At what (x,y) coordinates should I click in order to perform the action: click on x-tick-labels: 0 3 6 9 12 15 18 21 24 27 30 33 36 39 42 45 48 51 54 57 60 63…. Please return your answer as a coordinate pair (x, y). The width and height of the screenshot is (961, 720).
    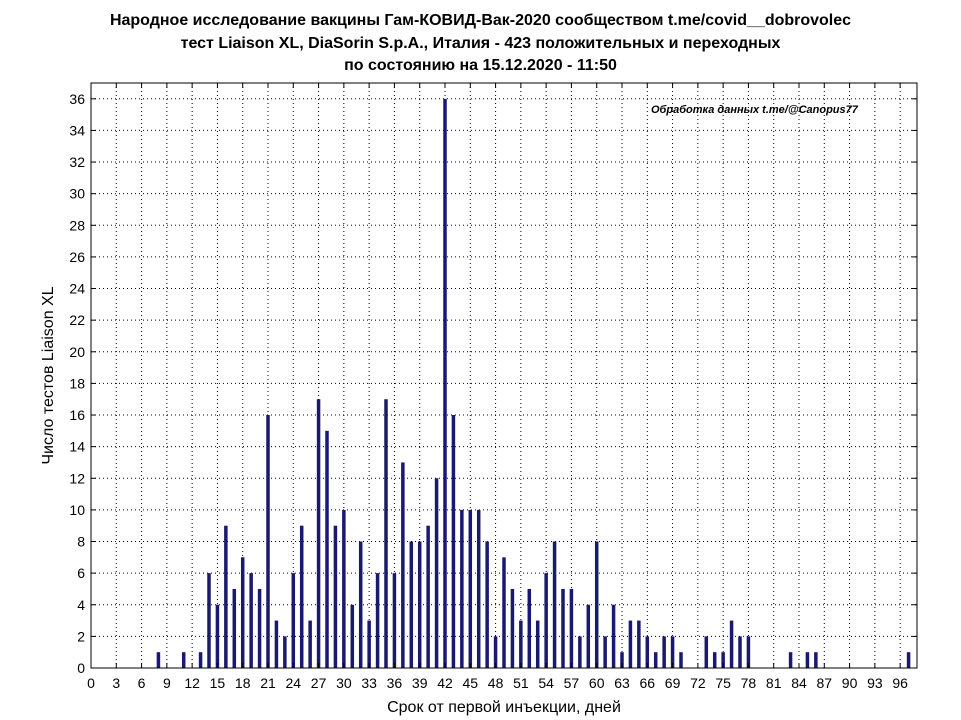
    Looking at the image, I should click on (497, 683).